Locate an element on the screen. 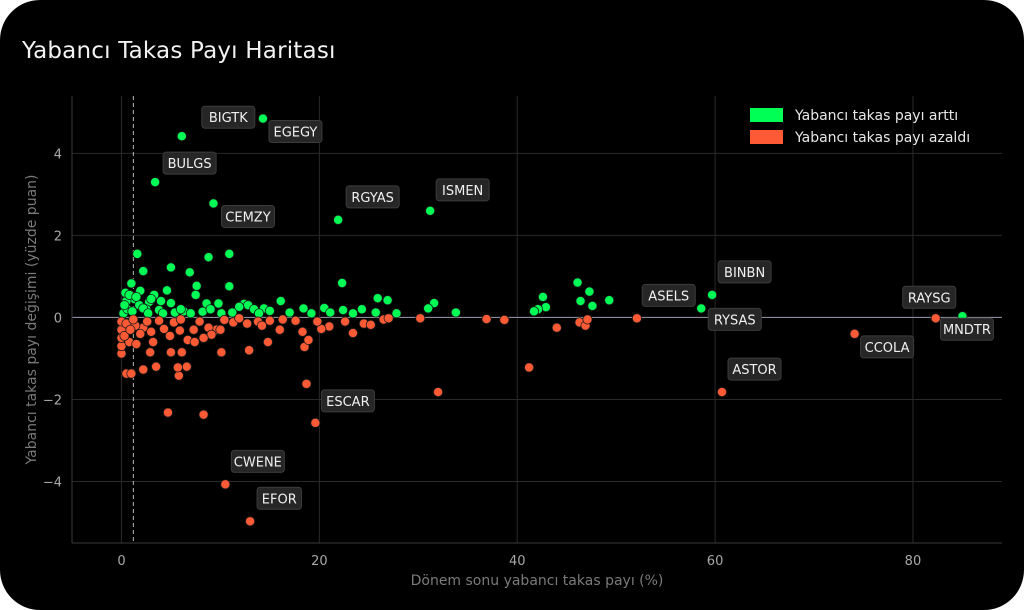  annotation-text: ASTOR is located at coordinates (754, 370).